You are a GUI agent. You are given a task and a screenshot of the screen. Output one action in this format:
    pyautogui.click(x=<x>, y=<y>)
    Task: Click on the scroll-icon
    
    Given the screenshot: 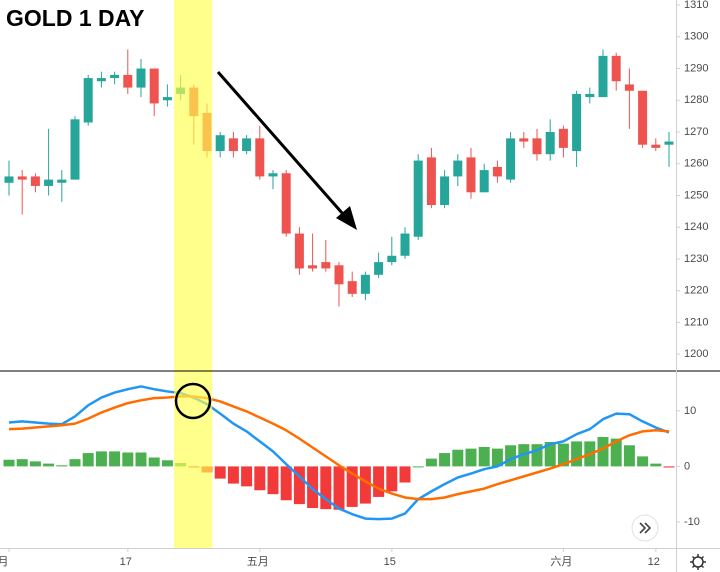 What is the action you would take?
    pyautogui.click(x=645, y=528)
    